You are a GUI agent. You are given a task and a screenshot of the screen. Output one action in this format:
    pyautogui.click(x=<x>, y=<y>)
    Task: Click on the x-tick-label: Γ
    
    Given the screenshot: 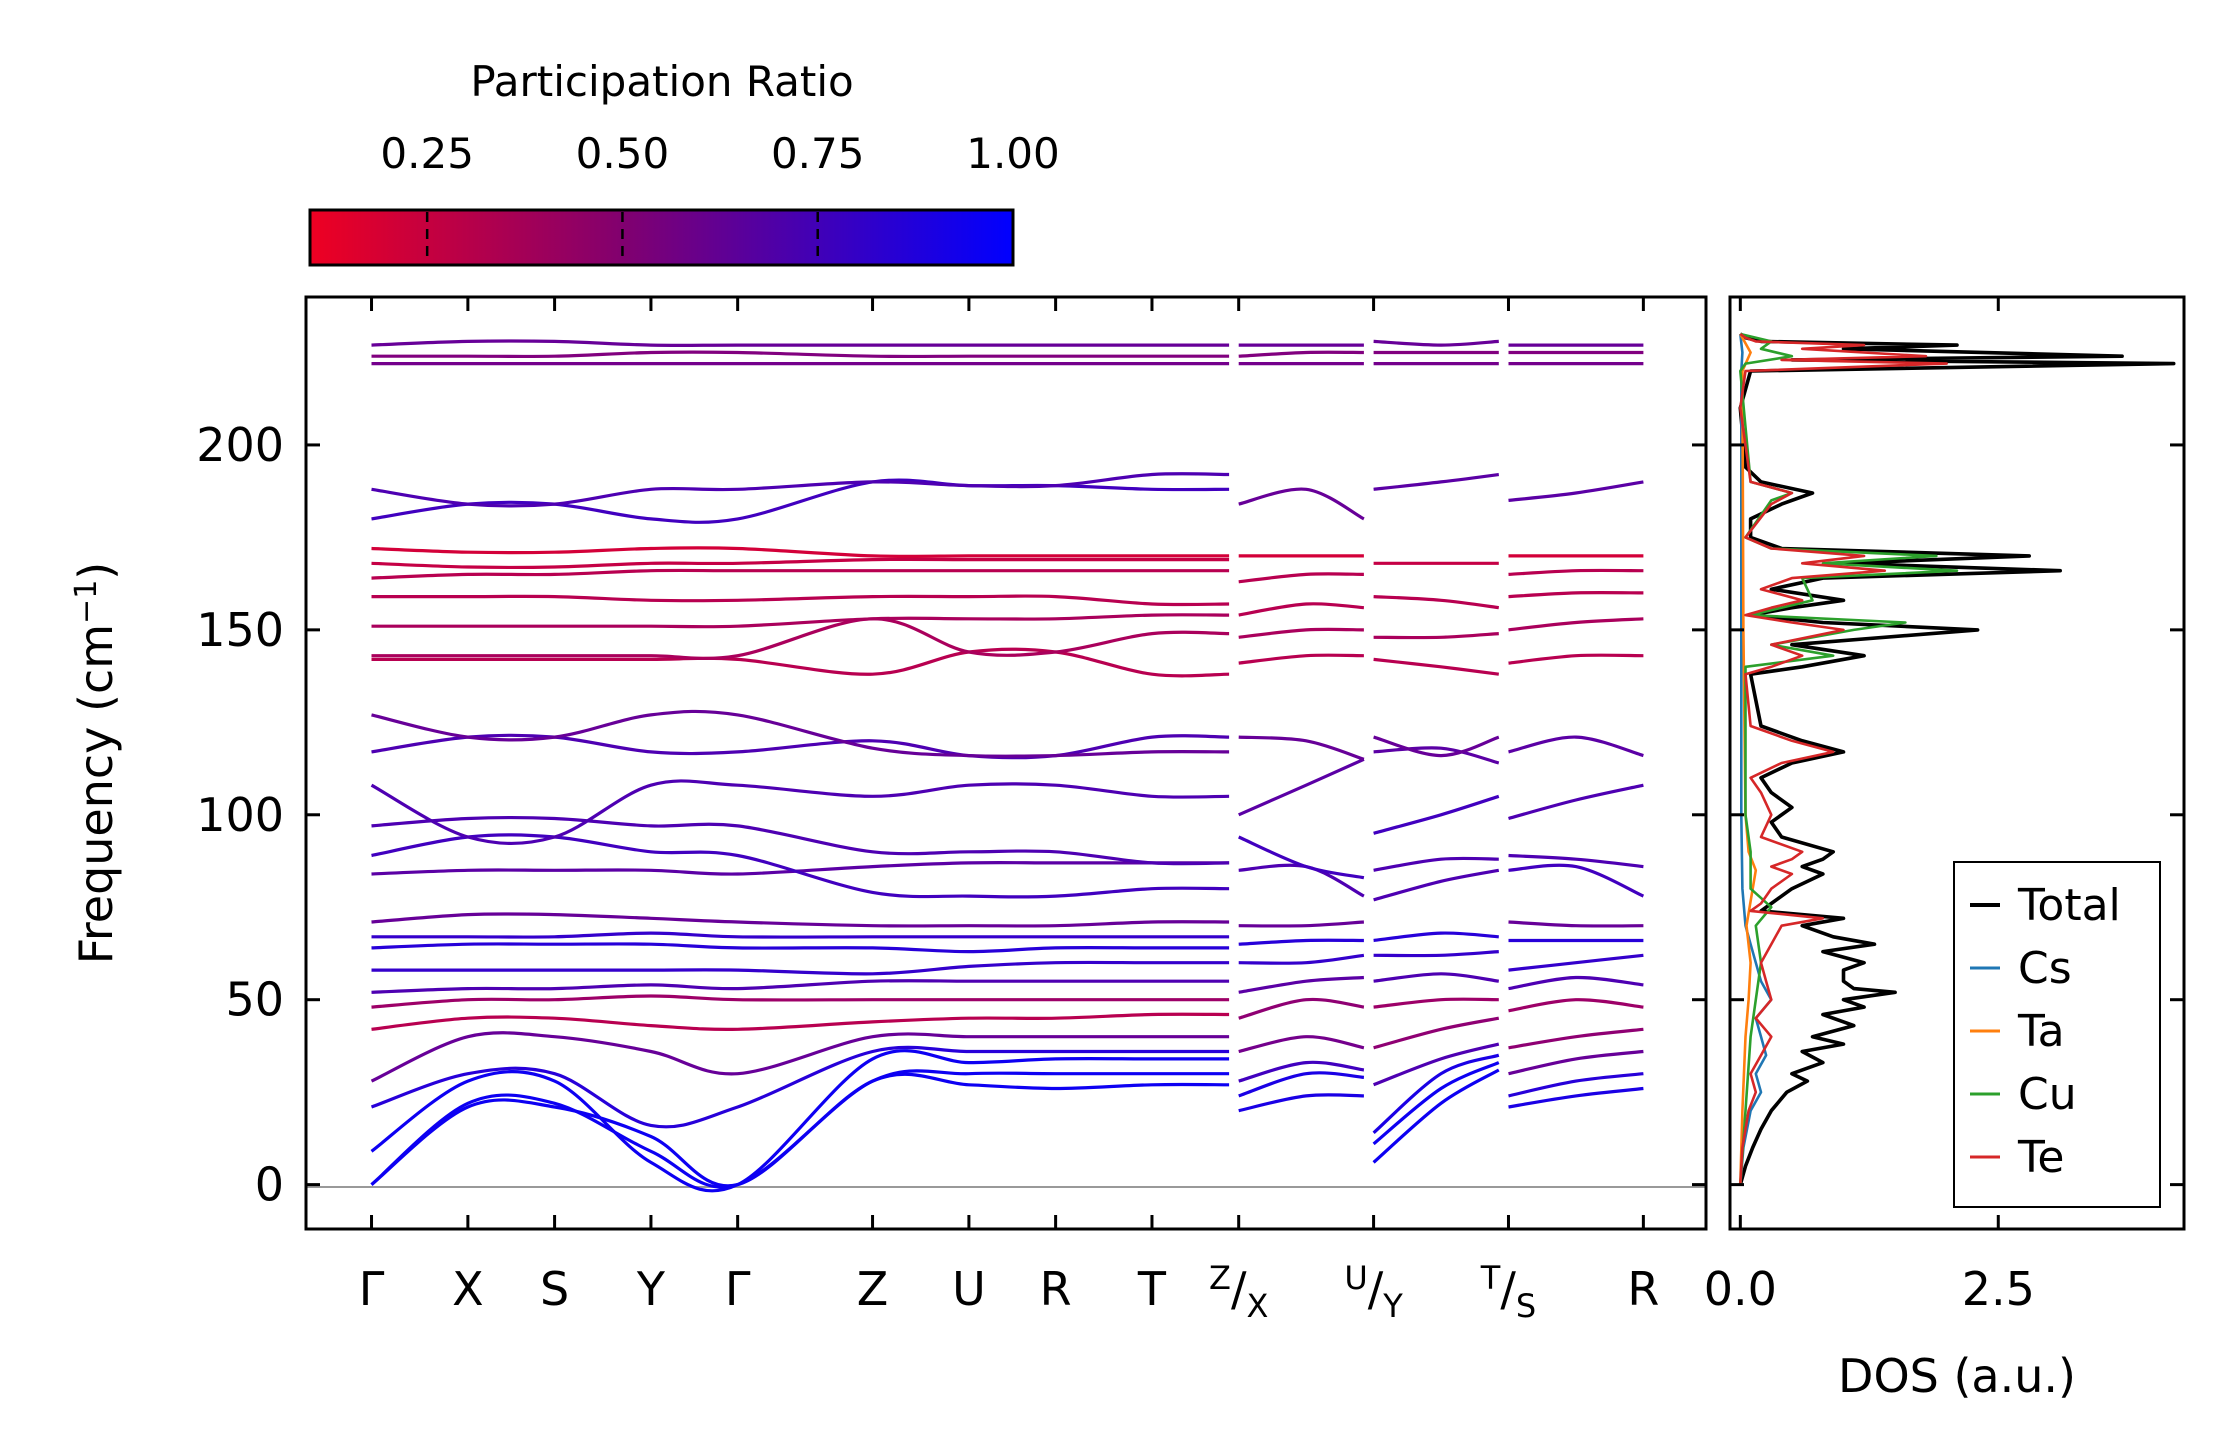 What is the action you would take?
    pyautogui.click(x=738, y=1289)
    